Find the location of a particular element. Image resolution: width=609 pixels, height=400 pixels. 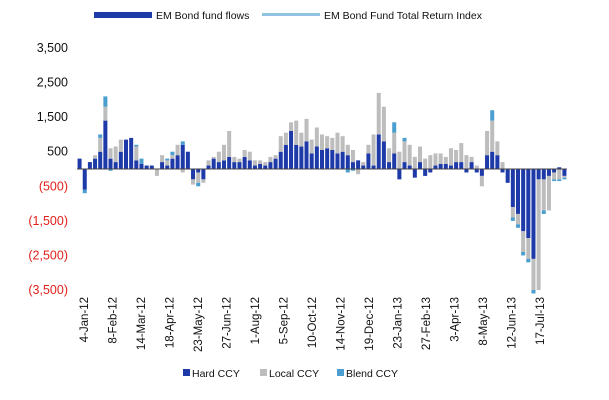

x-tick-label: 23-Jan-13 is located at coordinates (399, 323).